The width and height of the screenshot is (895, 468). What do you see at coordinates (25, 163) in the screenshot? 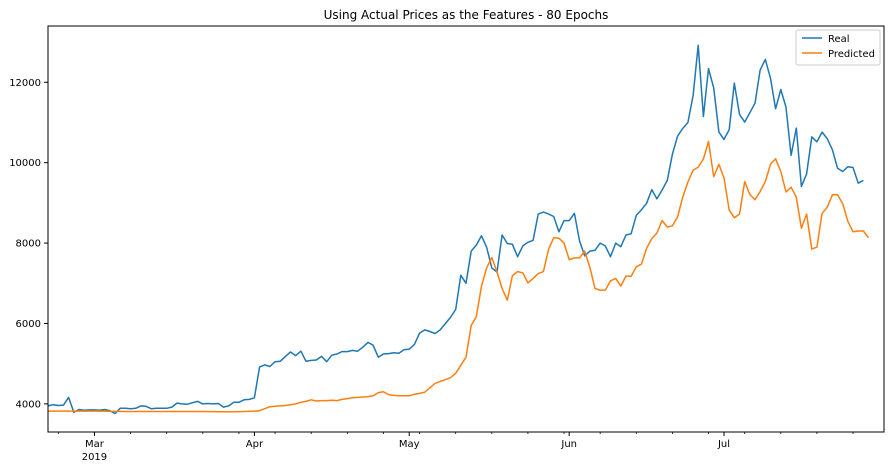
I see `y-tick-label: 10000` at bounding box center [25, 163].